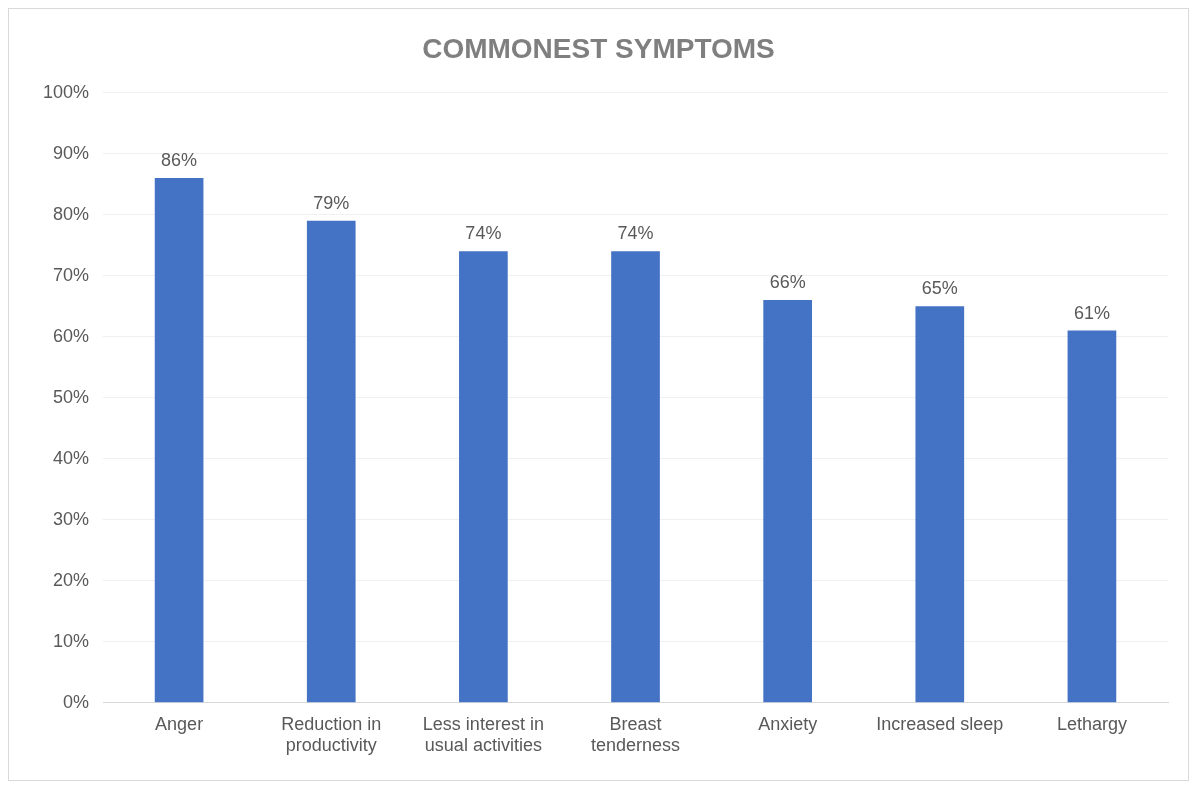  I want to click on x-tick-label: Lethargy, so click(1091, 723).